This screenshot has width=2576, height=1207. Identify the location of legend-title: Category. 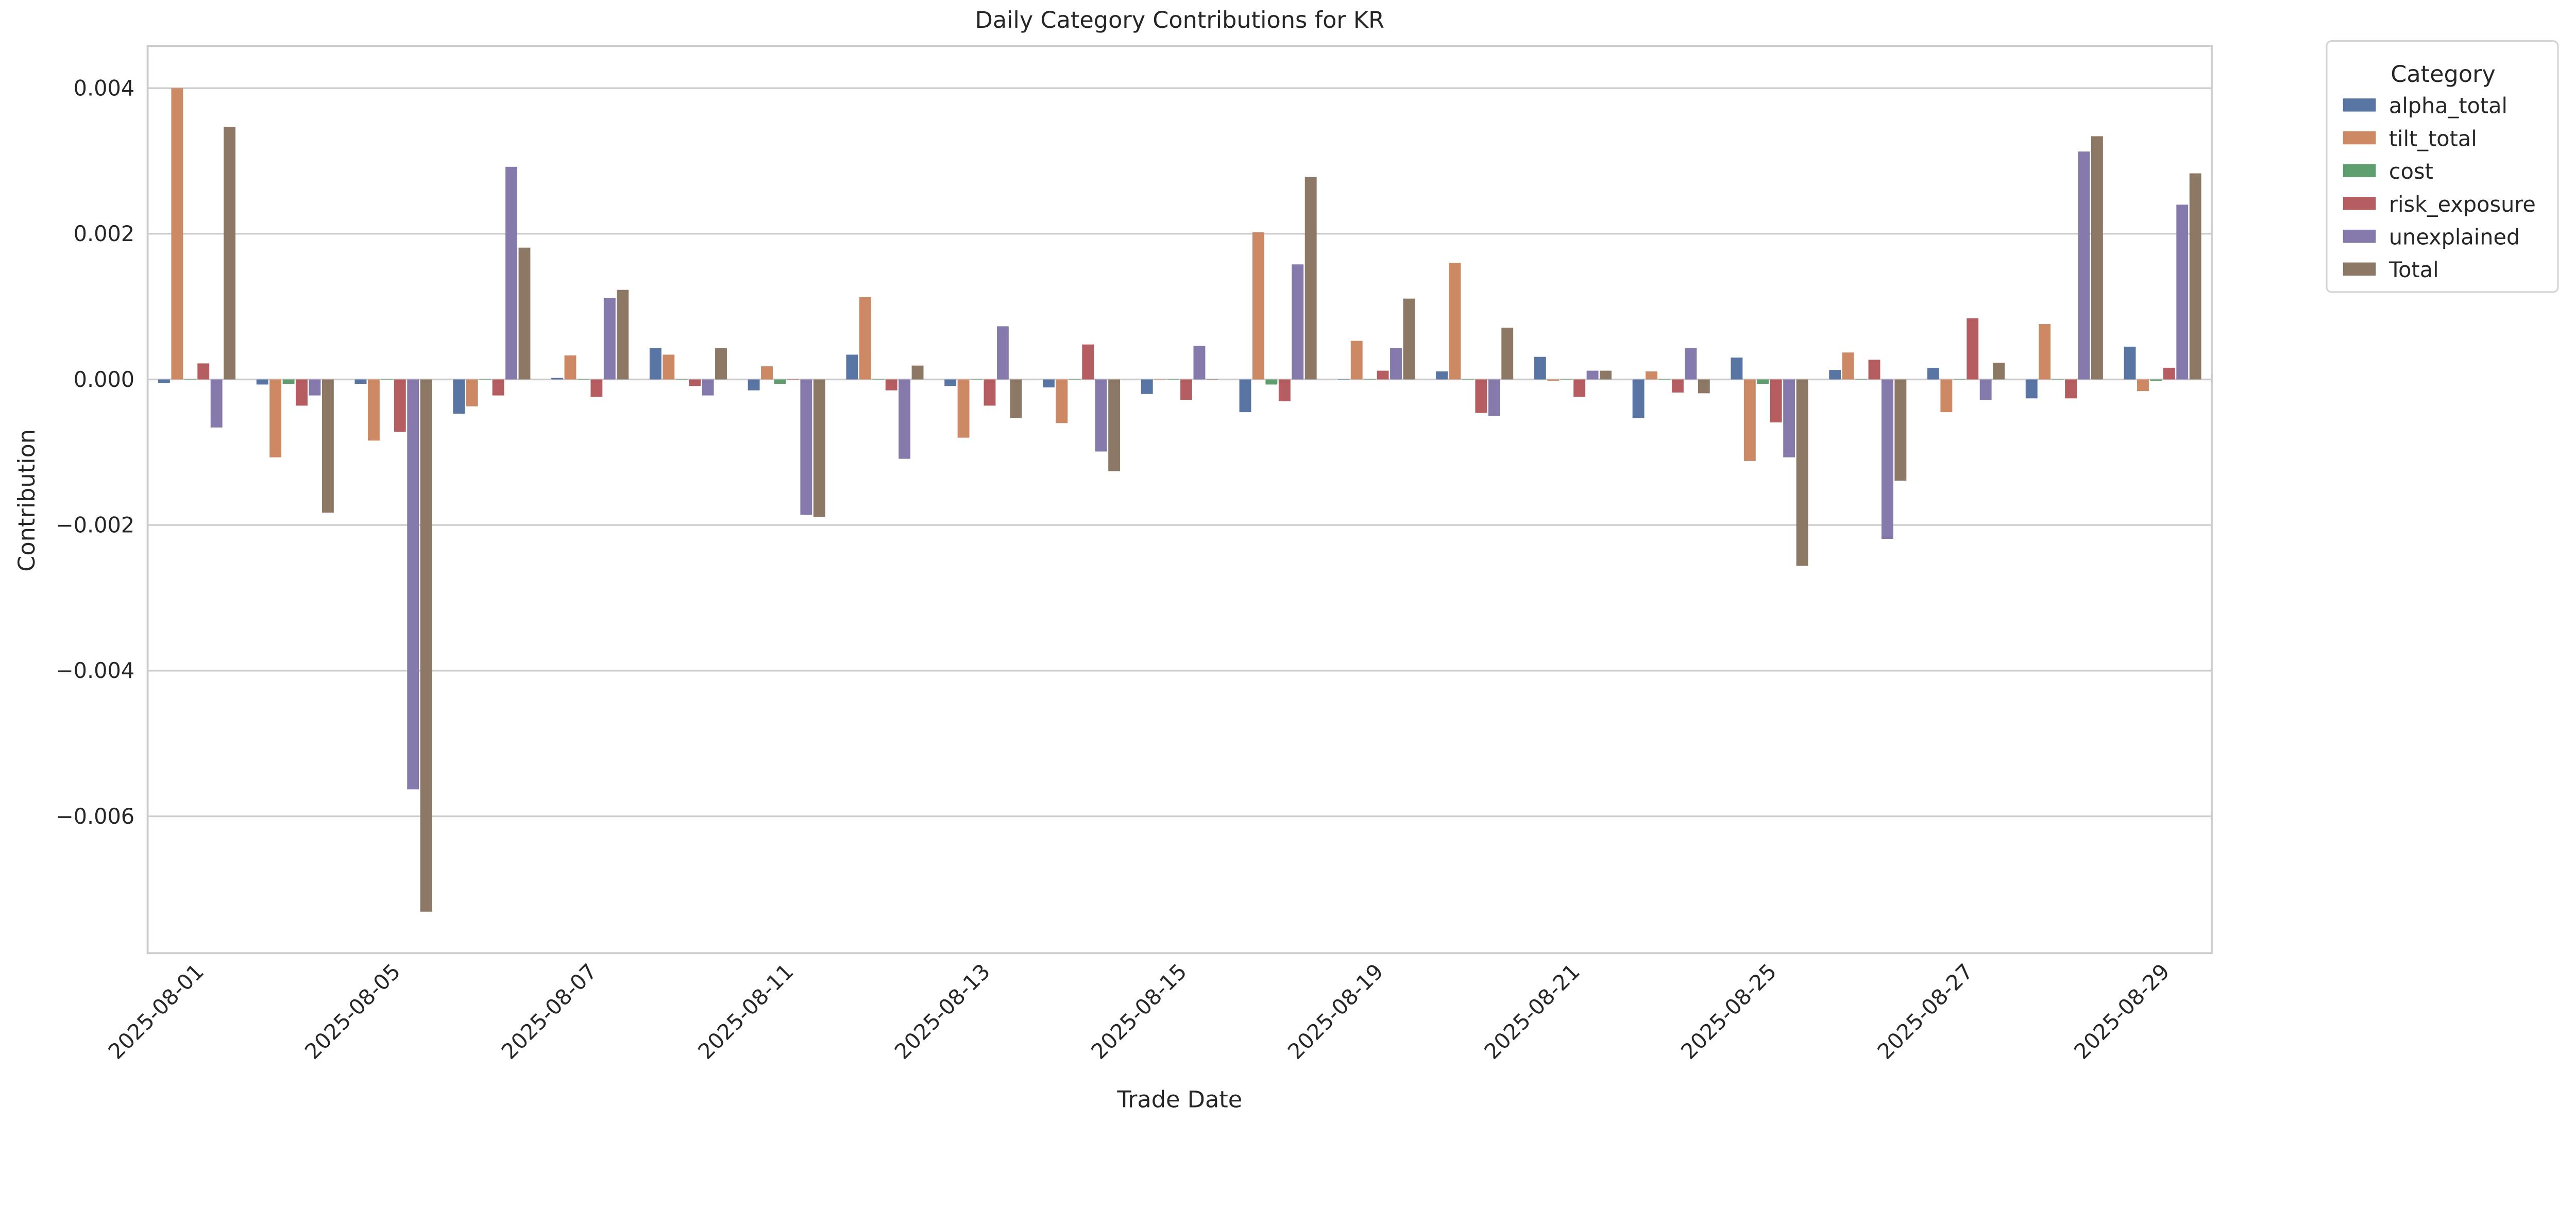
(2443, 74).